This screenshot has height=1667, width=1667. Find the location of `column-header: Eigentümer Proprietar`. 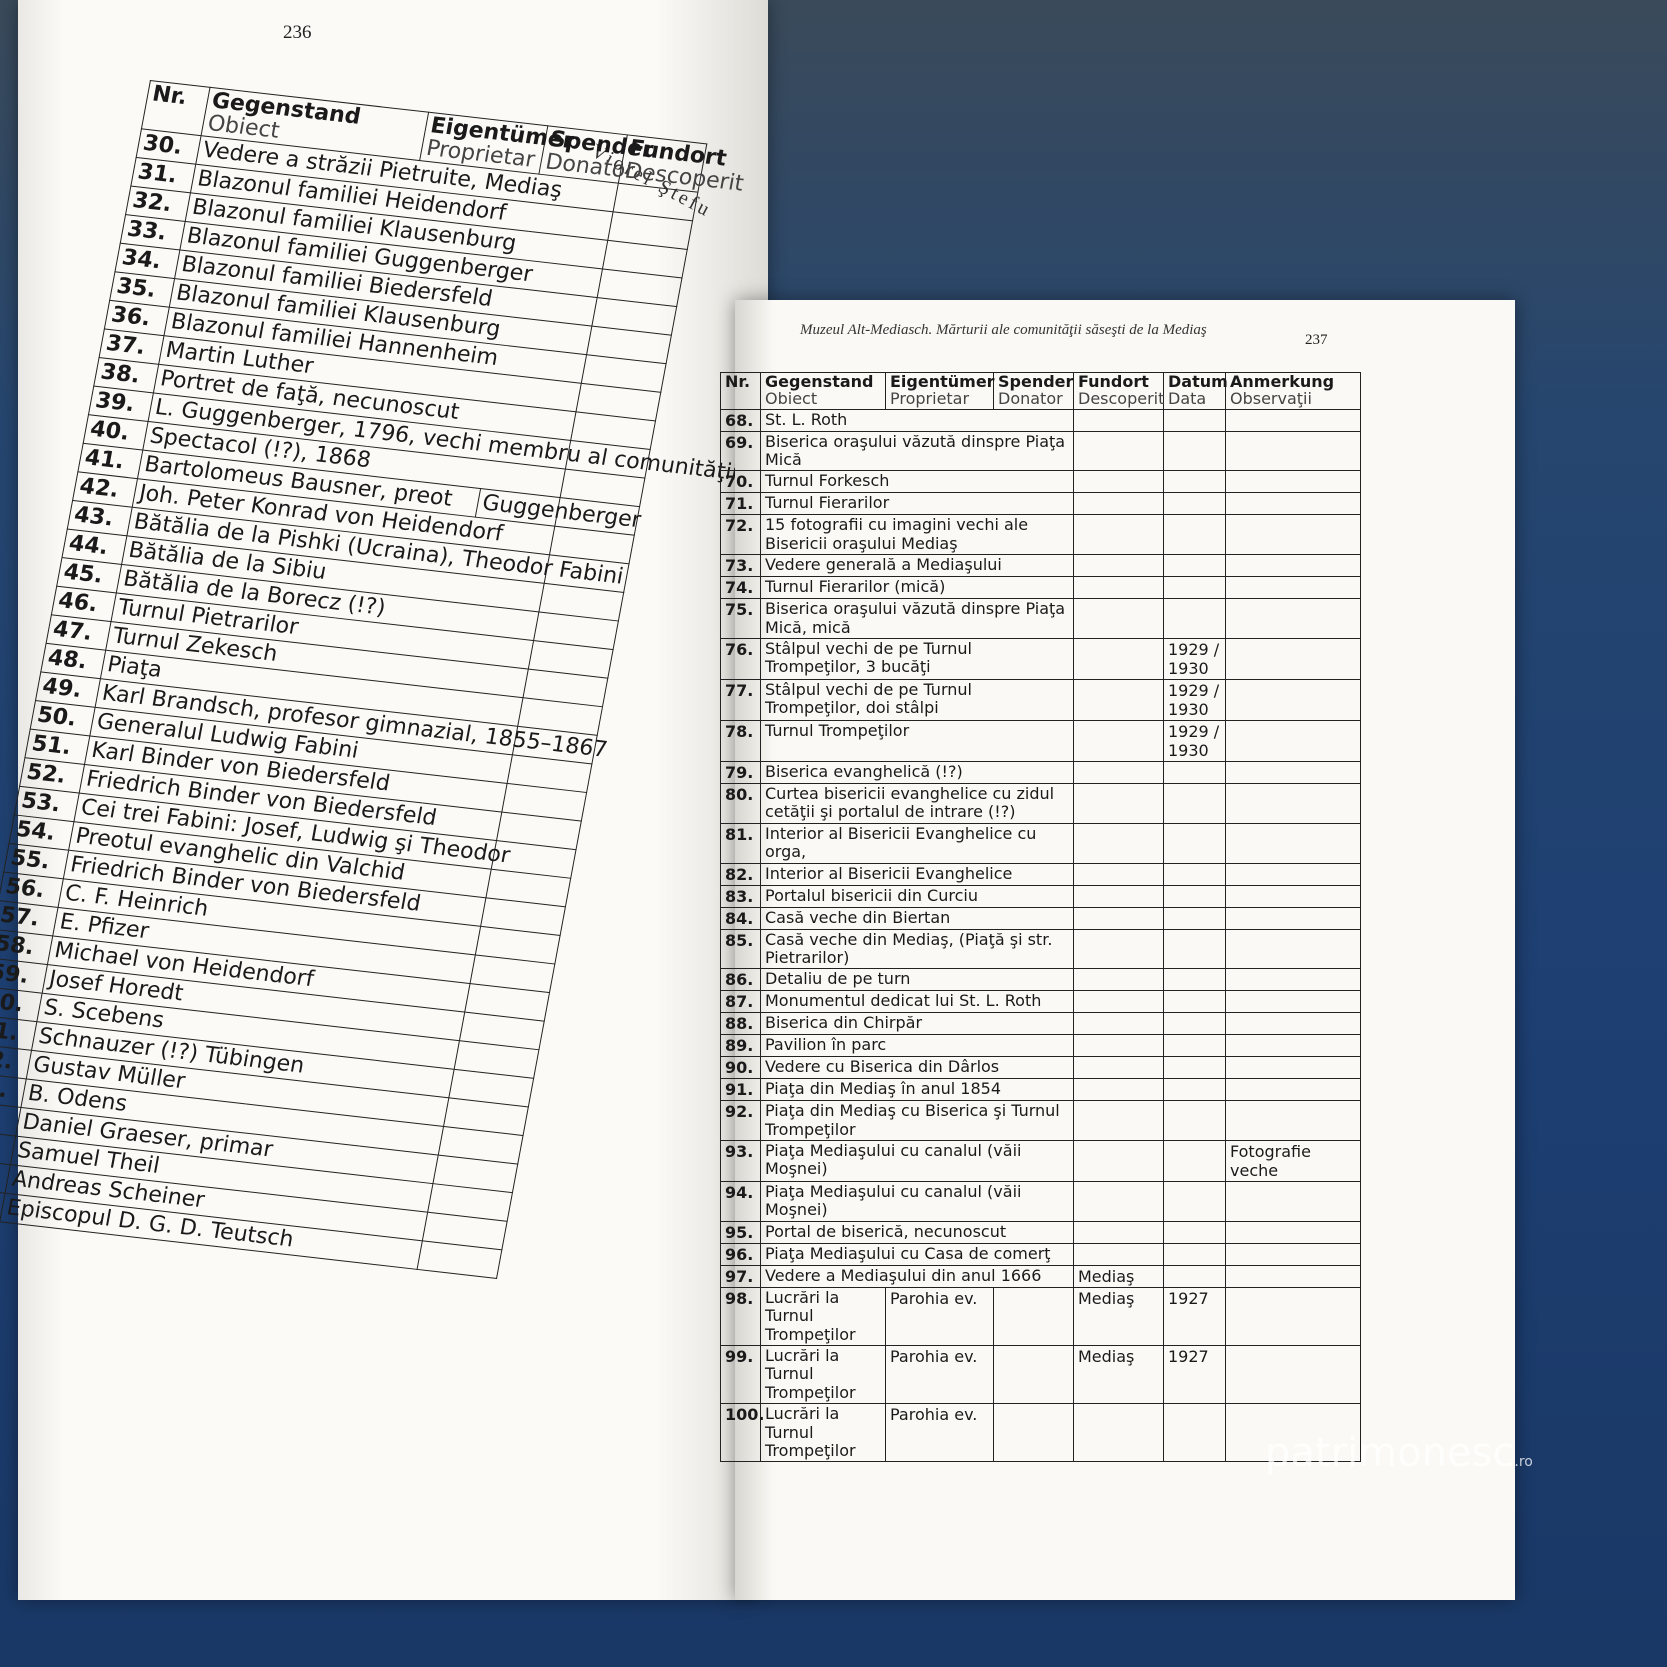

column-header: Eigentümer Proprietar is located at coordinates (940, 391).